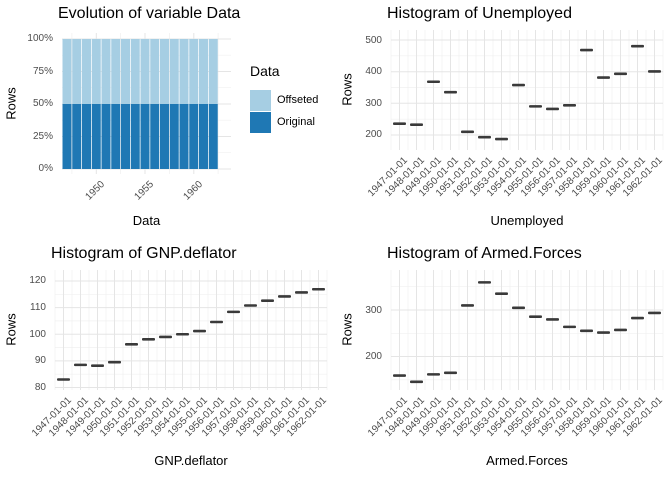 This screenshot has width=672, height=480. I want to click on y-tick-label: 500, so click(373, 40).